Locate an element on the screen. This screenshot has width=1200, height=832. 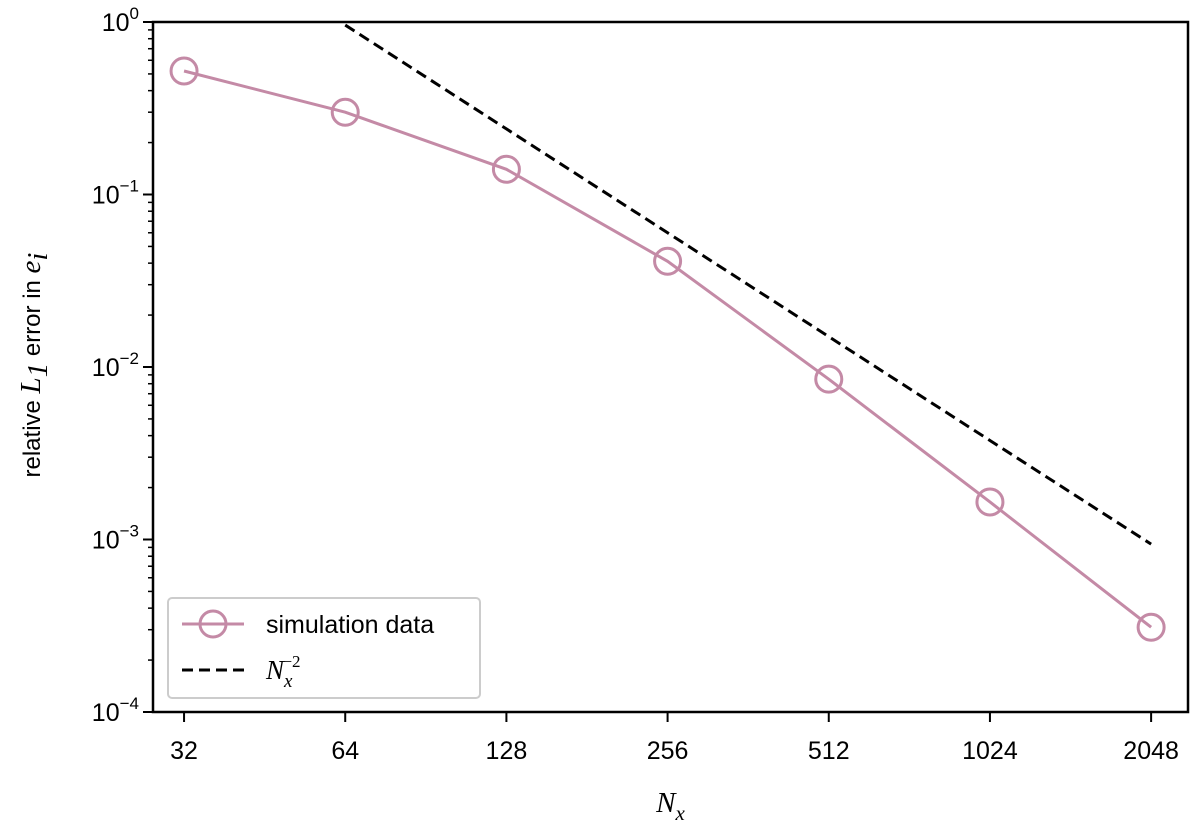
x-axis-label-main: N is located at coordinates (666, 803).